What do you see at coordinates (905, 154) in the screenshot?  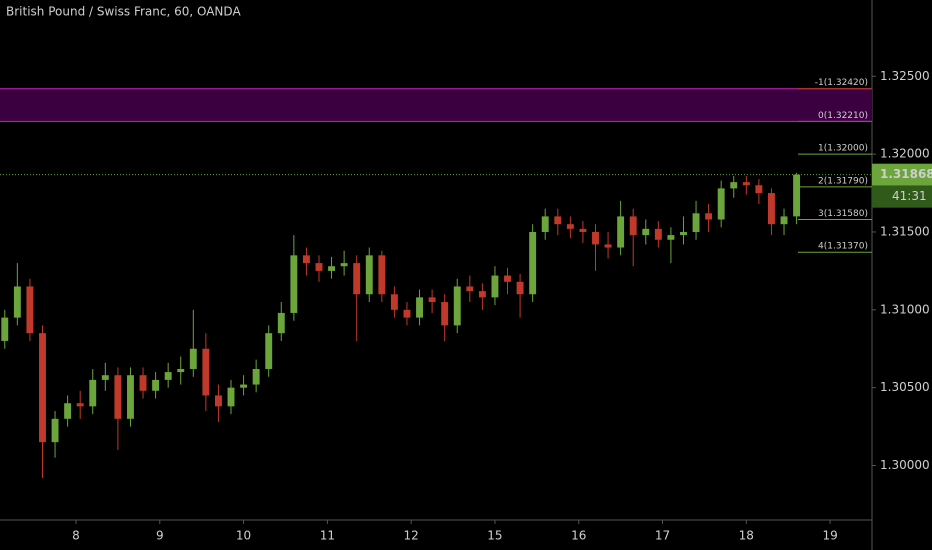 I see `y-tick-label: 1.32000` at bounding box center [905, 154].